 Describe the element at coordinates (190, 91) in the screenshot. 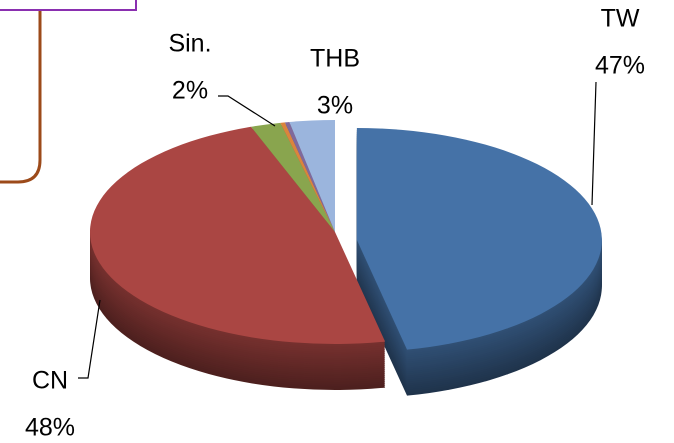

I see `slice-value-label: 2%` at that location.